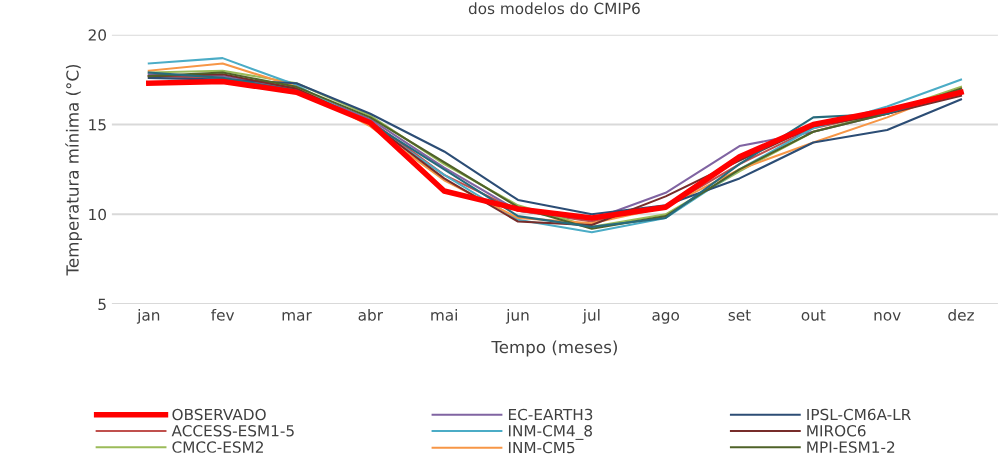 This screenshot has height=470, width=1008. I want to click on x-tick-label: set, so click(739, 315).